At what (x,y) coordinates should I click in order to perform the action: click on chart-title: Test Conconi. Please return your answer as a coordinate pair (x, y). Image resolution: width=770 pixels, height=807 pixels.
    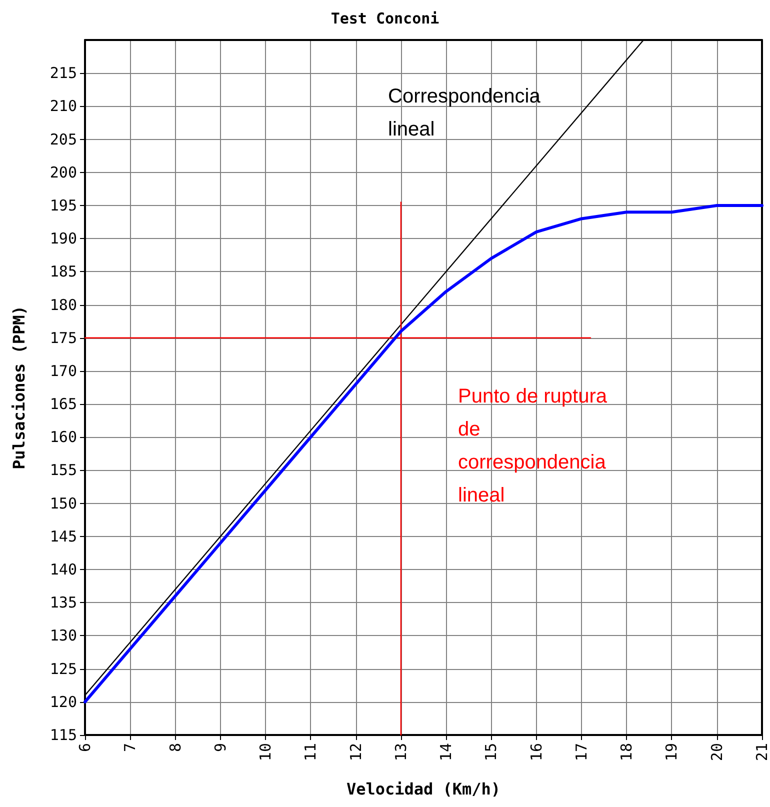
    Looking at the image, I should click on (385, 19).